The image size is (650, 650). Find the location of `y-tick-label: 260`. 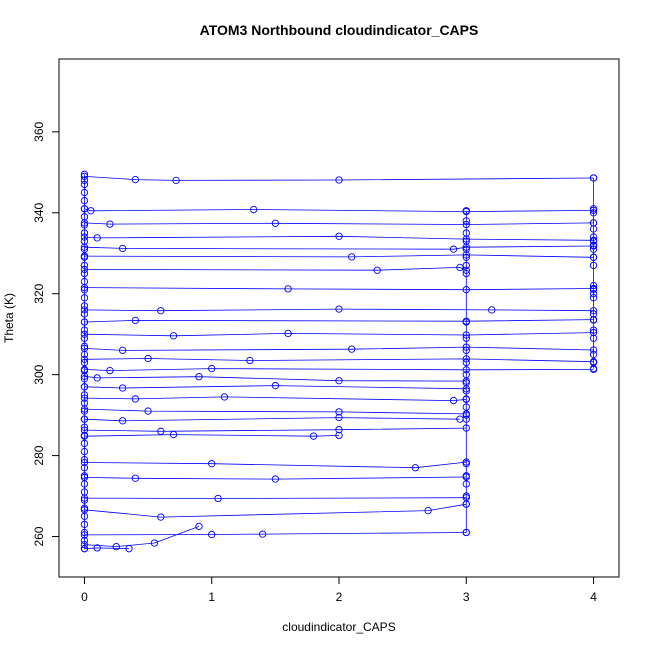

y-tick-label: 260 is located at coordinates (39, 536).